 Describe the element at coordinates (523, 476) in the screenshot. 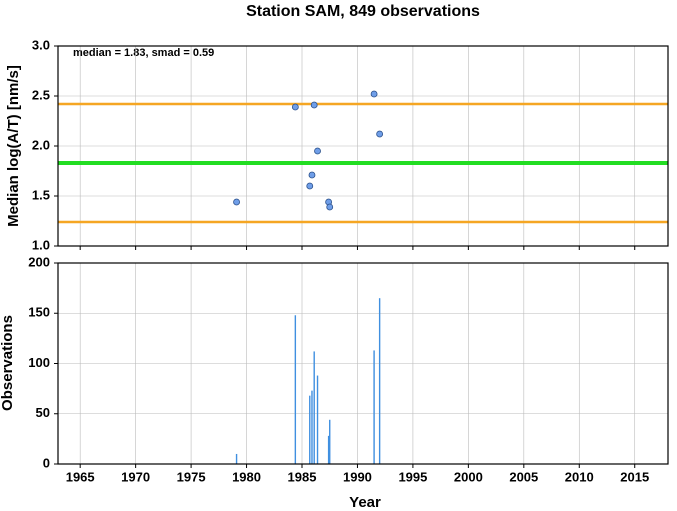

I see `x-tick-label: 2005` at that location.